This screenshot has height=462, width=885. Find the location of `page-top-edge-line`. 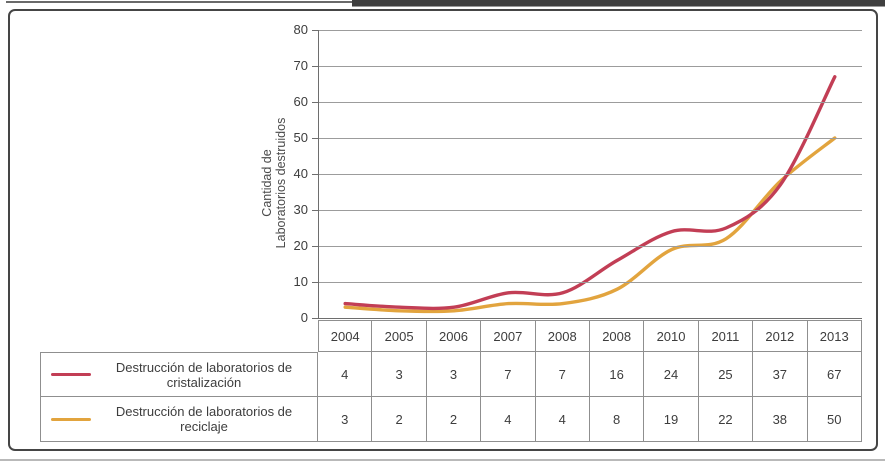

page-top-edge-line is located at coordinates (181, 2).